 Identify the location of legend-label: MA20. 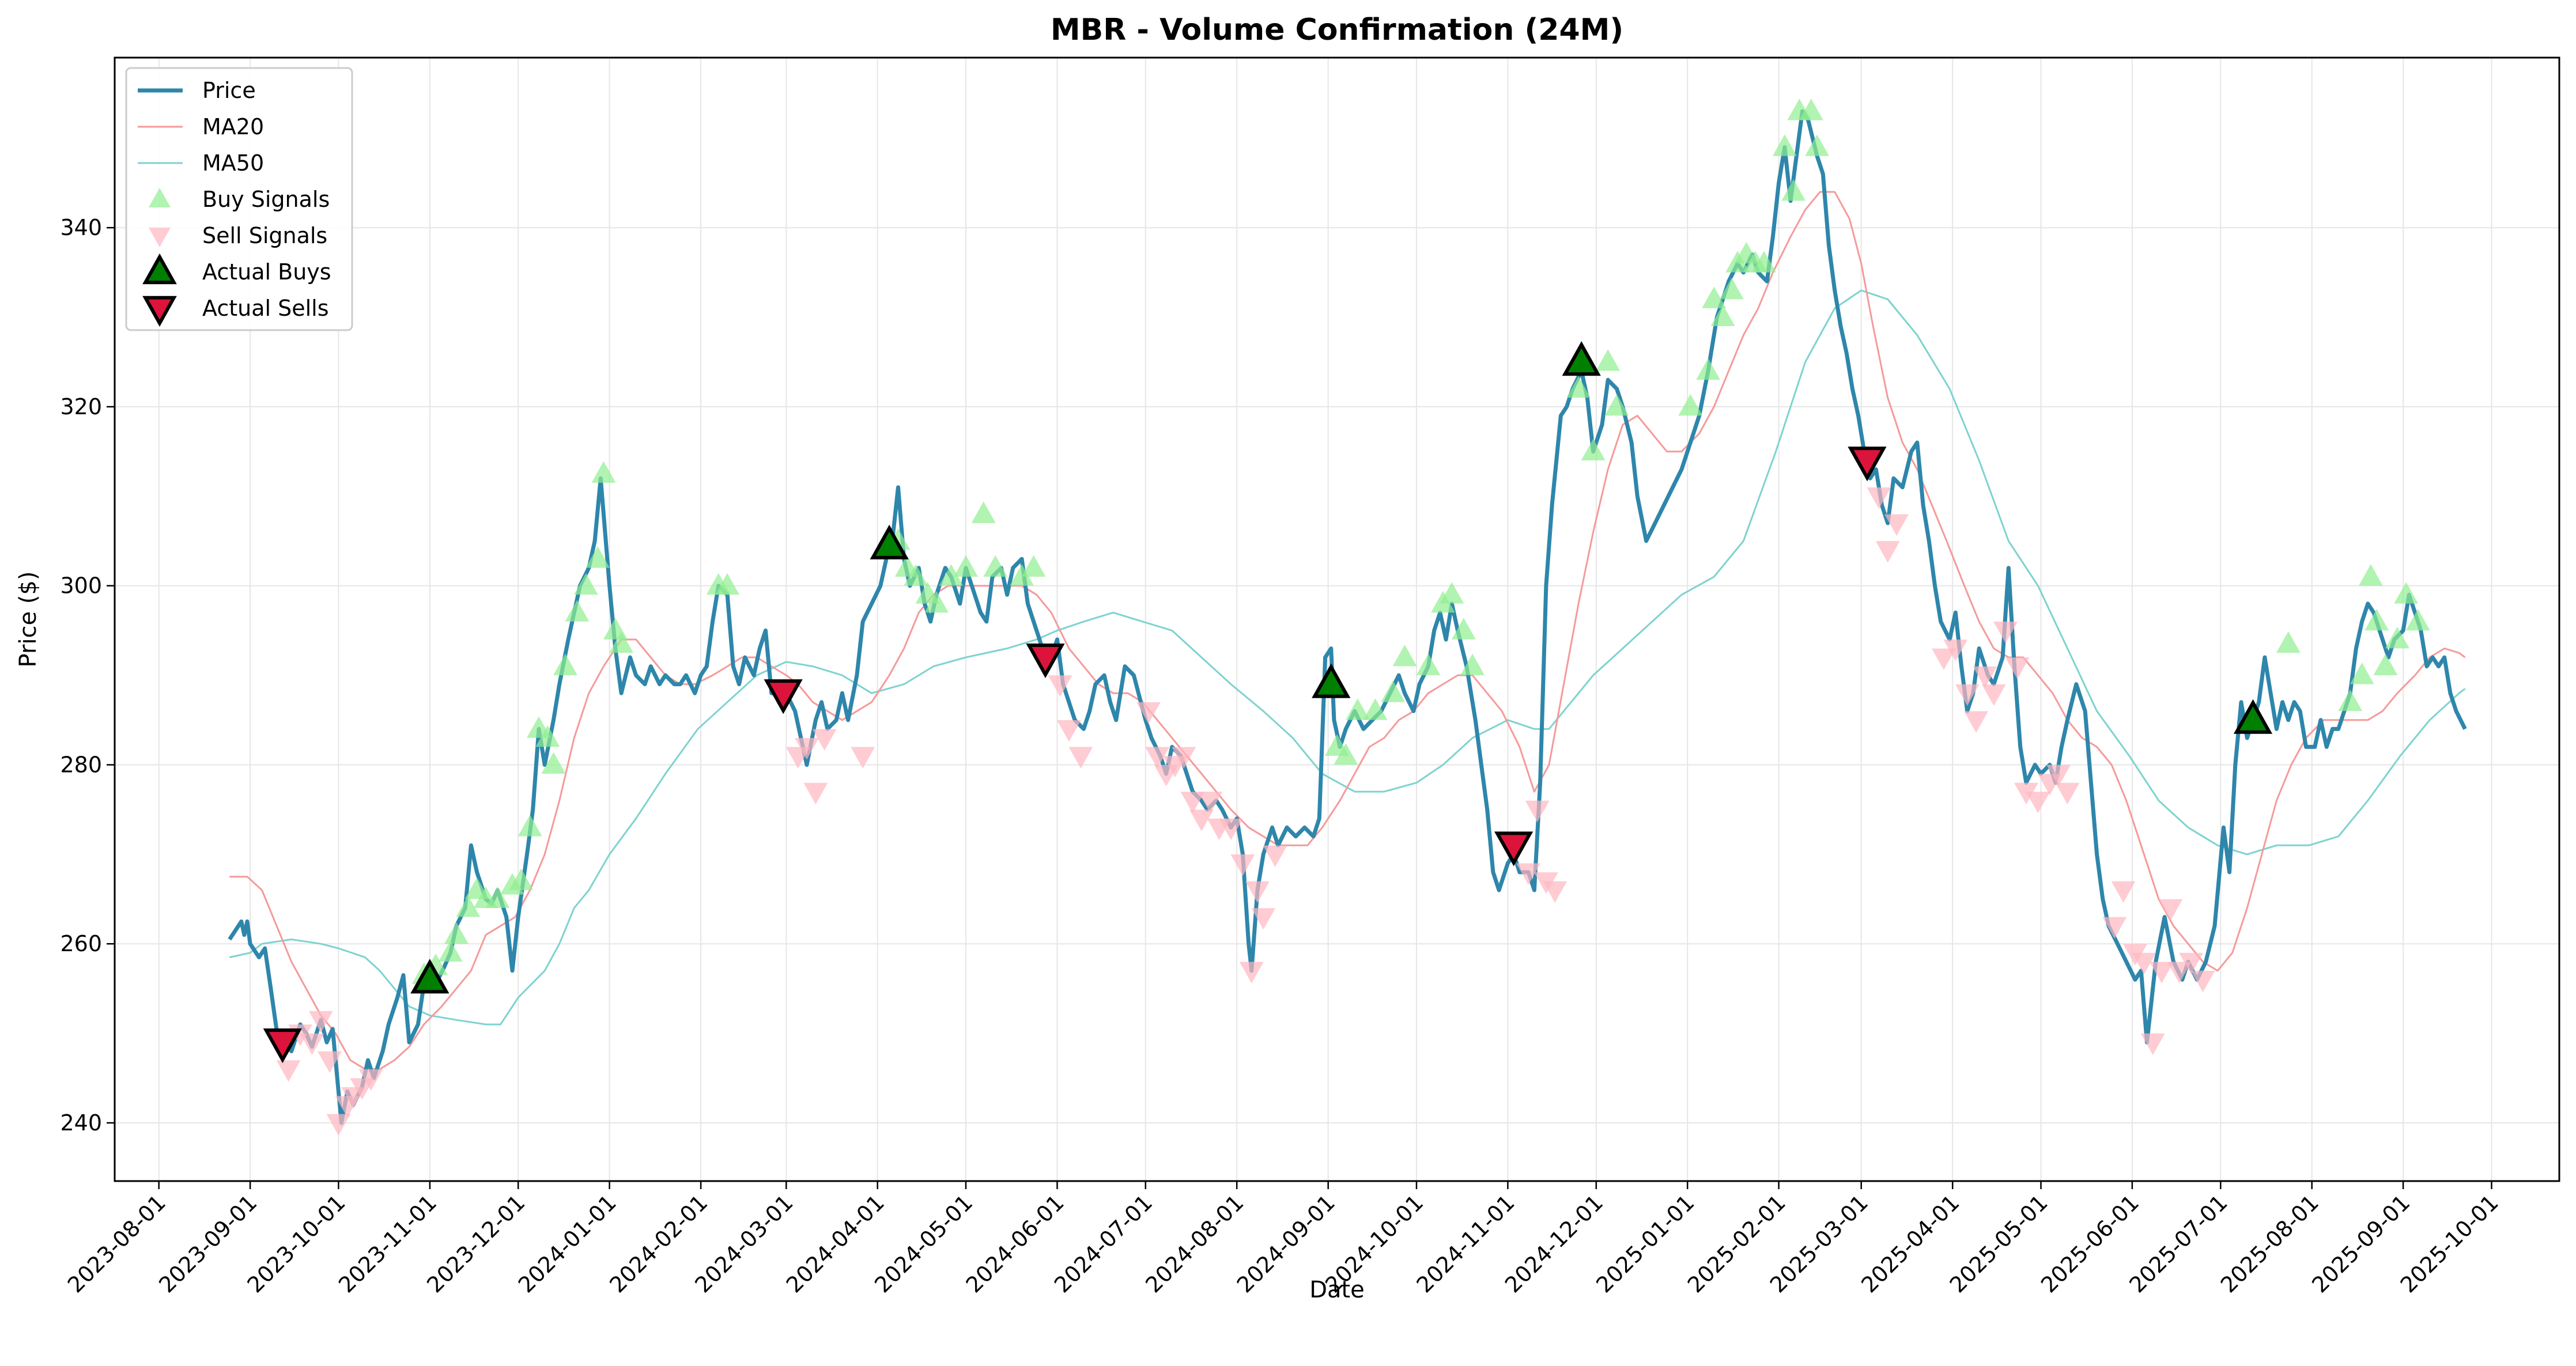
(233, 126).